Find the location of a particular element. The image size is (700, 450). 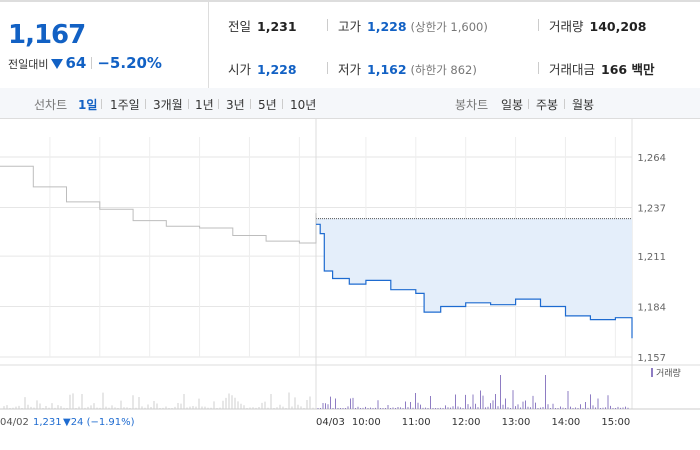

volume-legend-swatch is located at coordinates (652, 372).